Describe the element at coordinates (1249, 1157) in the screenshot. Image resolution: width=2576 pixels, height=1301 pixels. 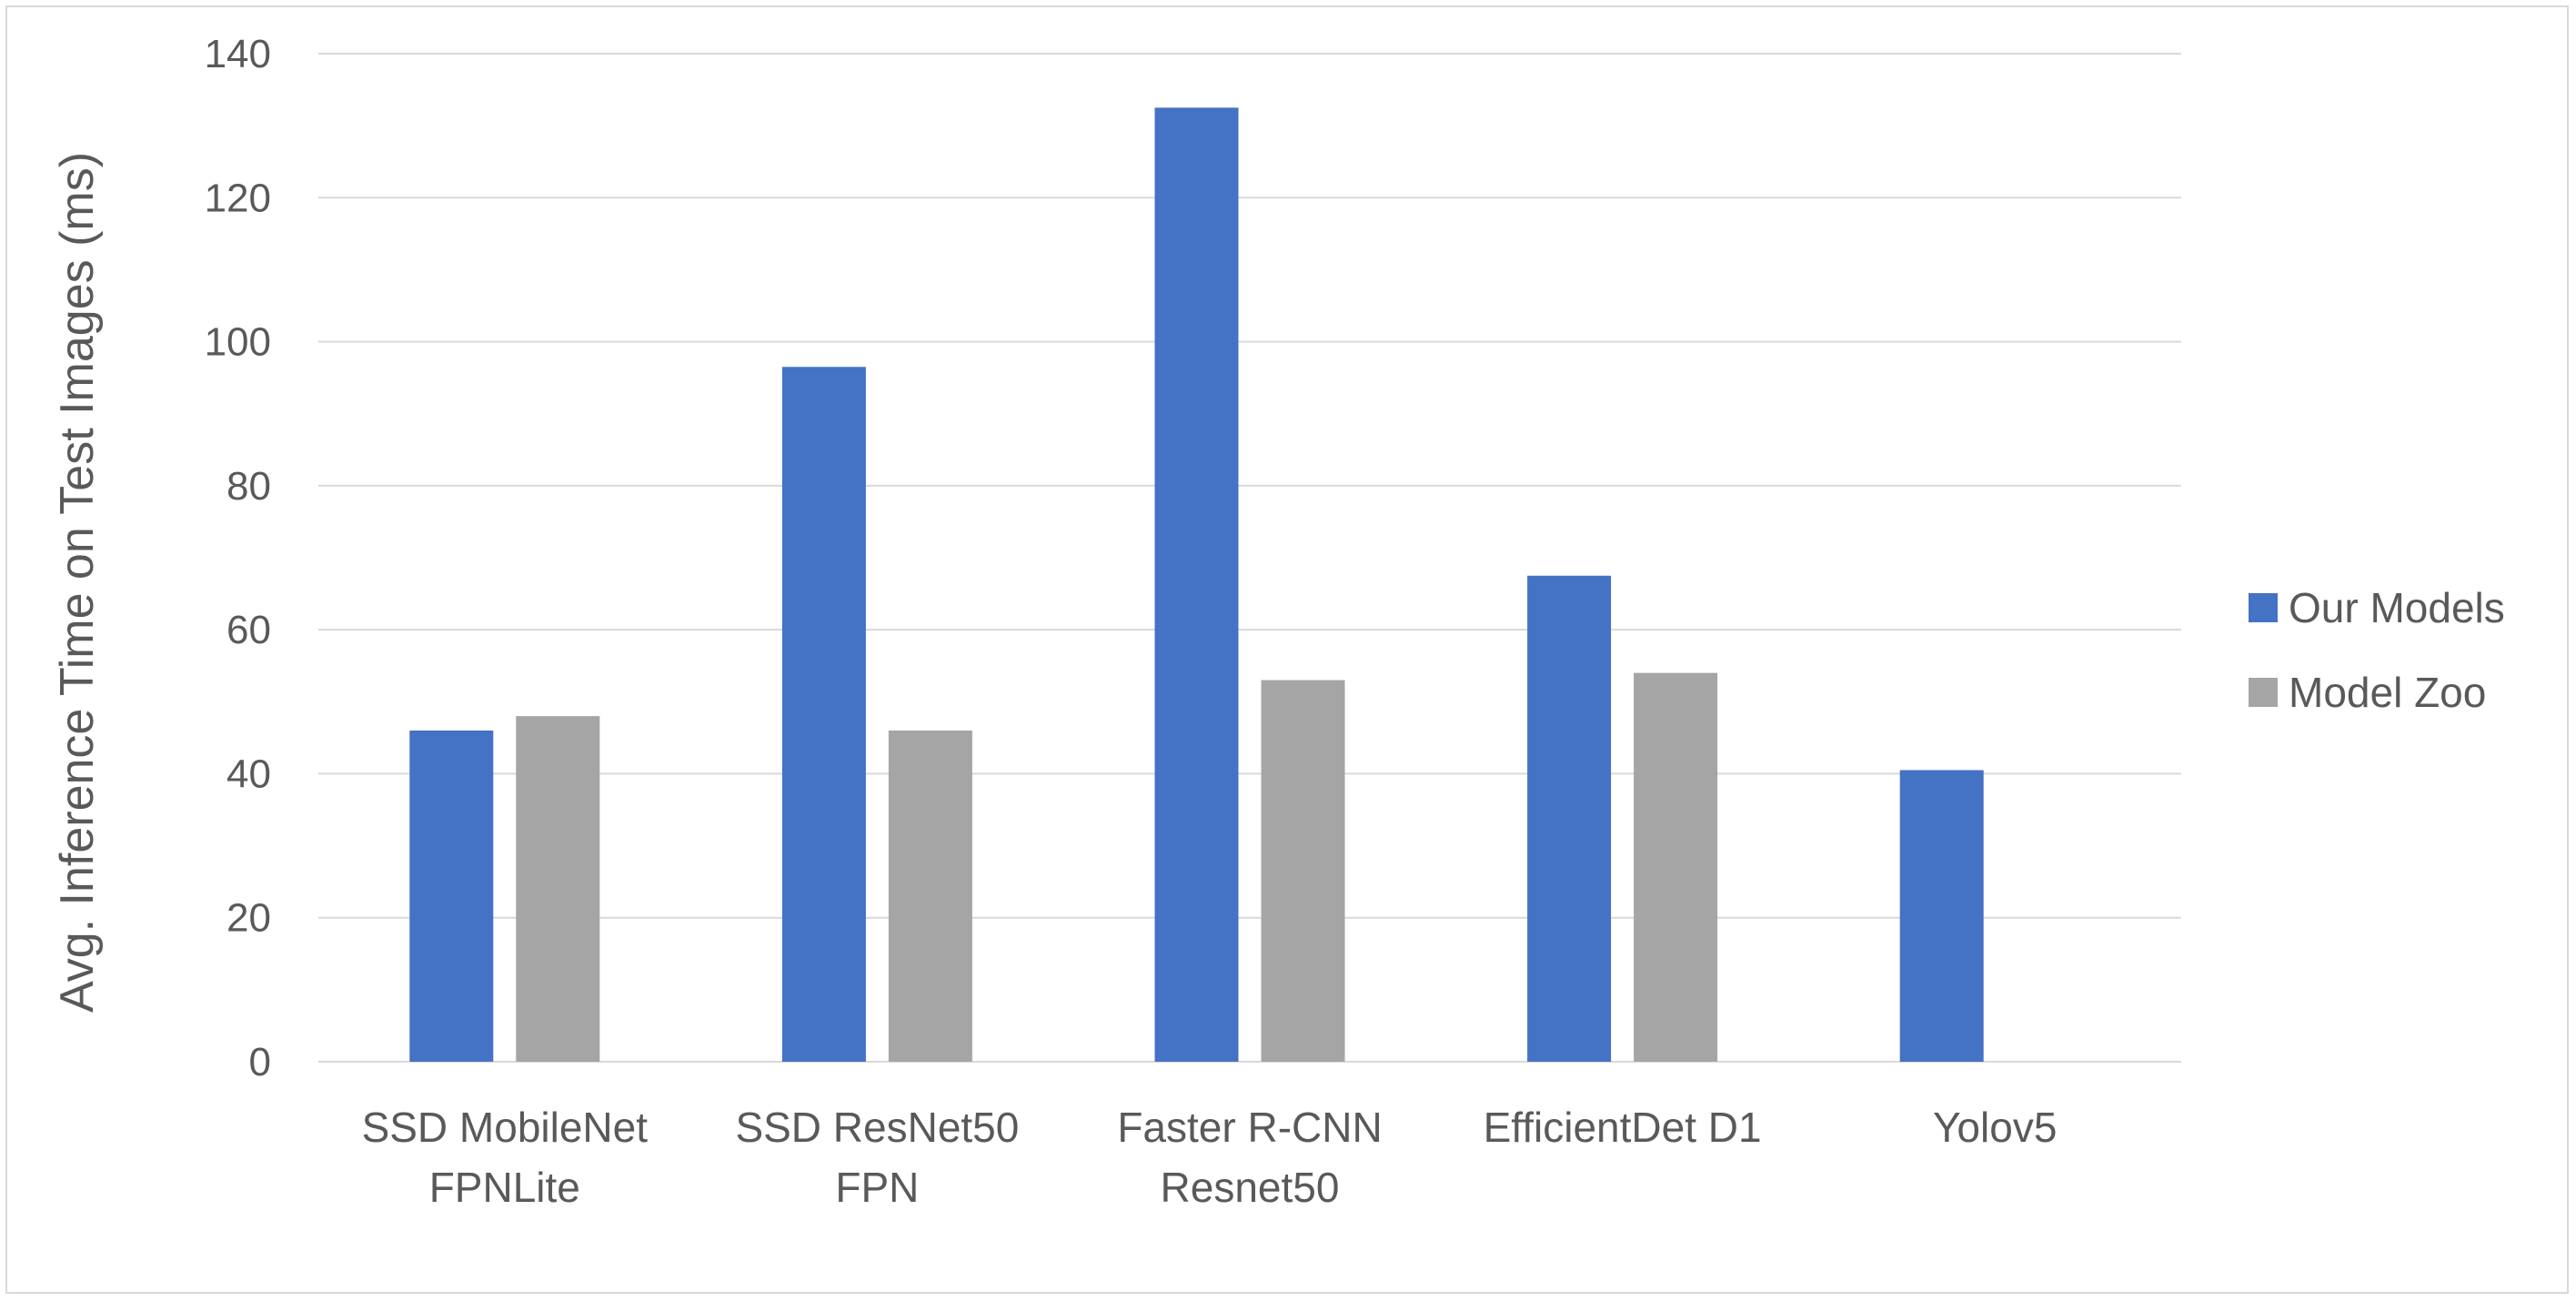
I see `x-category-label: Faster R-CNN Resnet50` at that location.